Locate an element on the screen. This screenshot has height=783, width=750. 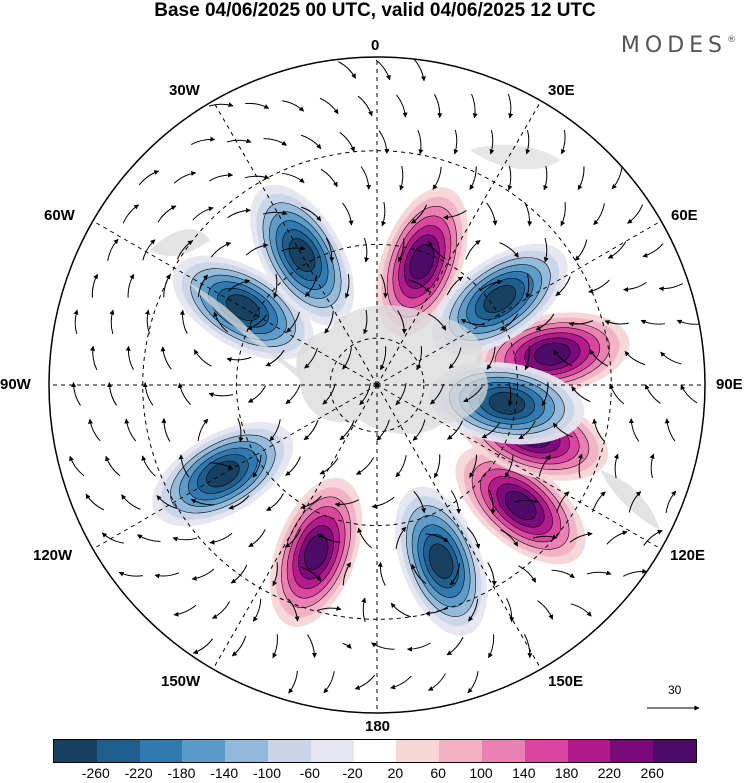
colorbar-tick-label: 260 is located at coordinates (652, 773).